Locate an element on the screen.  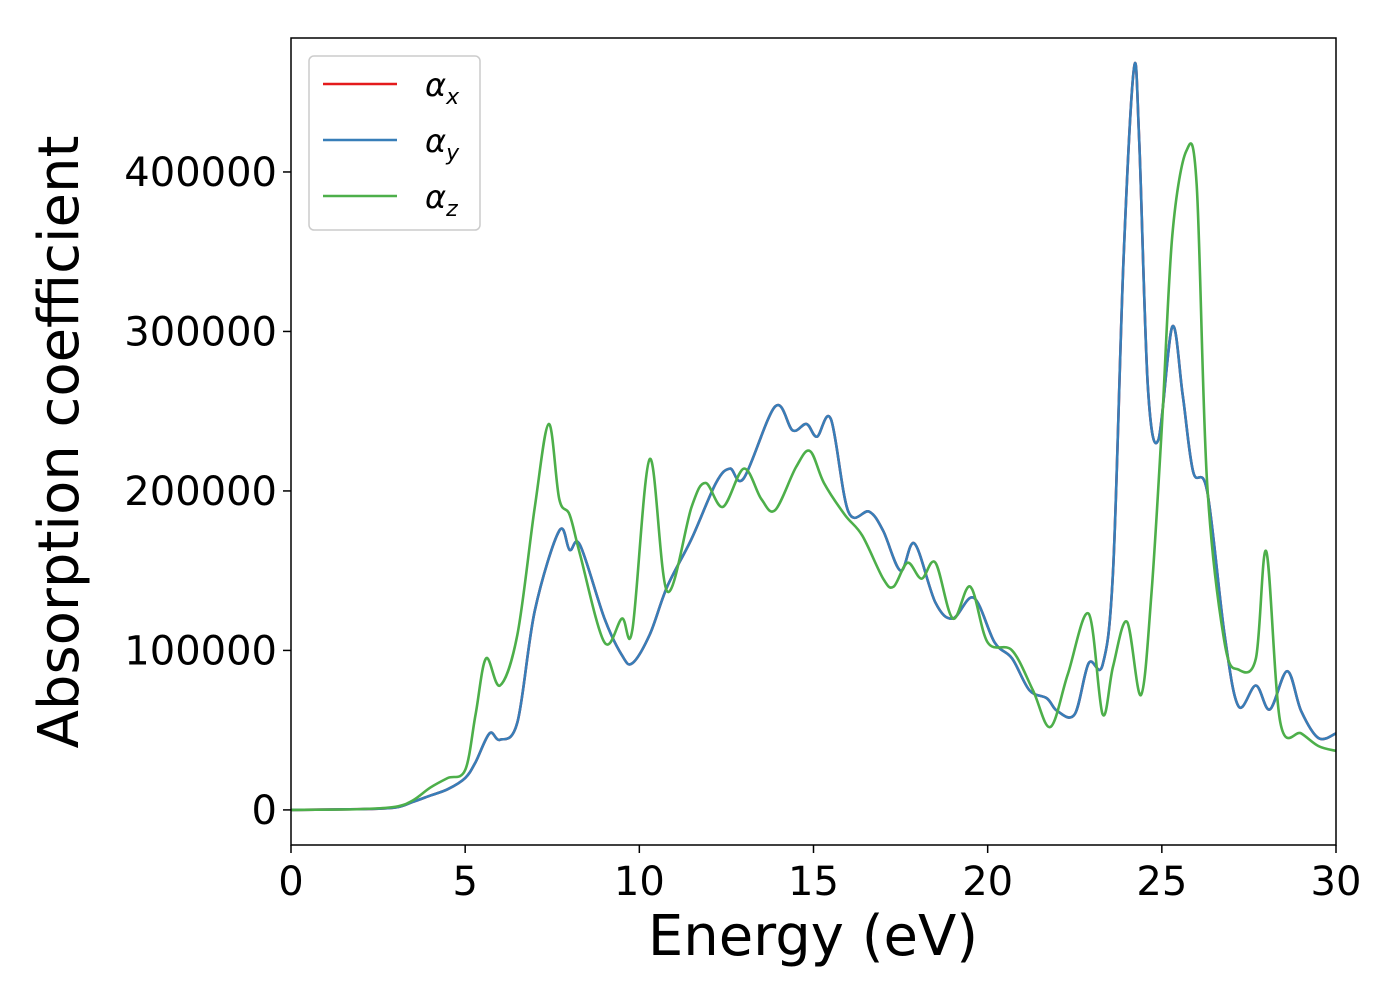
legend: αx αy αz is located at coordinates (394, 143).